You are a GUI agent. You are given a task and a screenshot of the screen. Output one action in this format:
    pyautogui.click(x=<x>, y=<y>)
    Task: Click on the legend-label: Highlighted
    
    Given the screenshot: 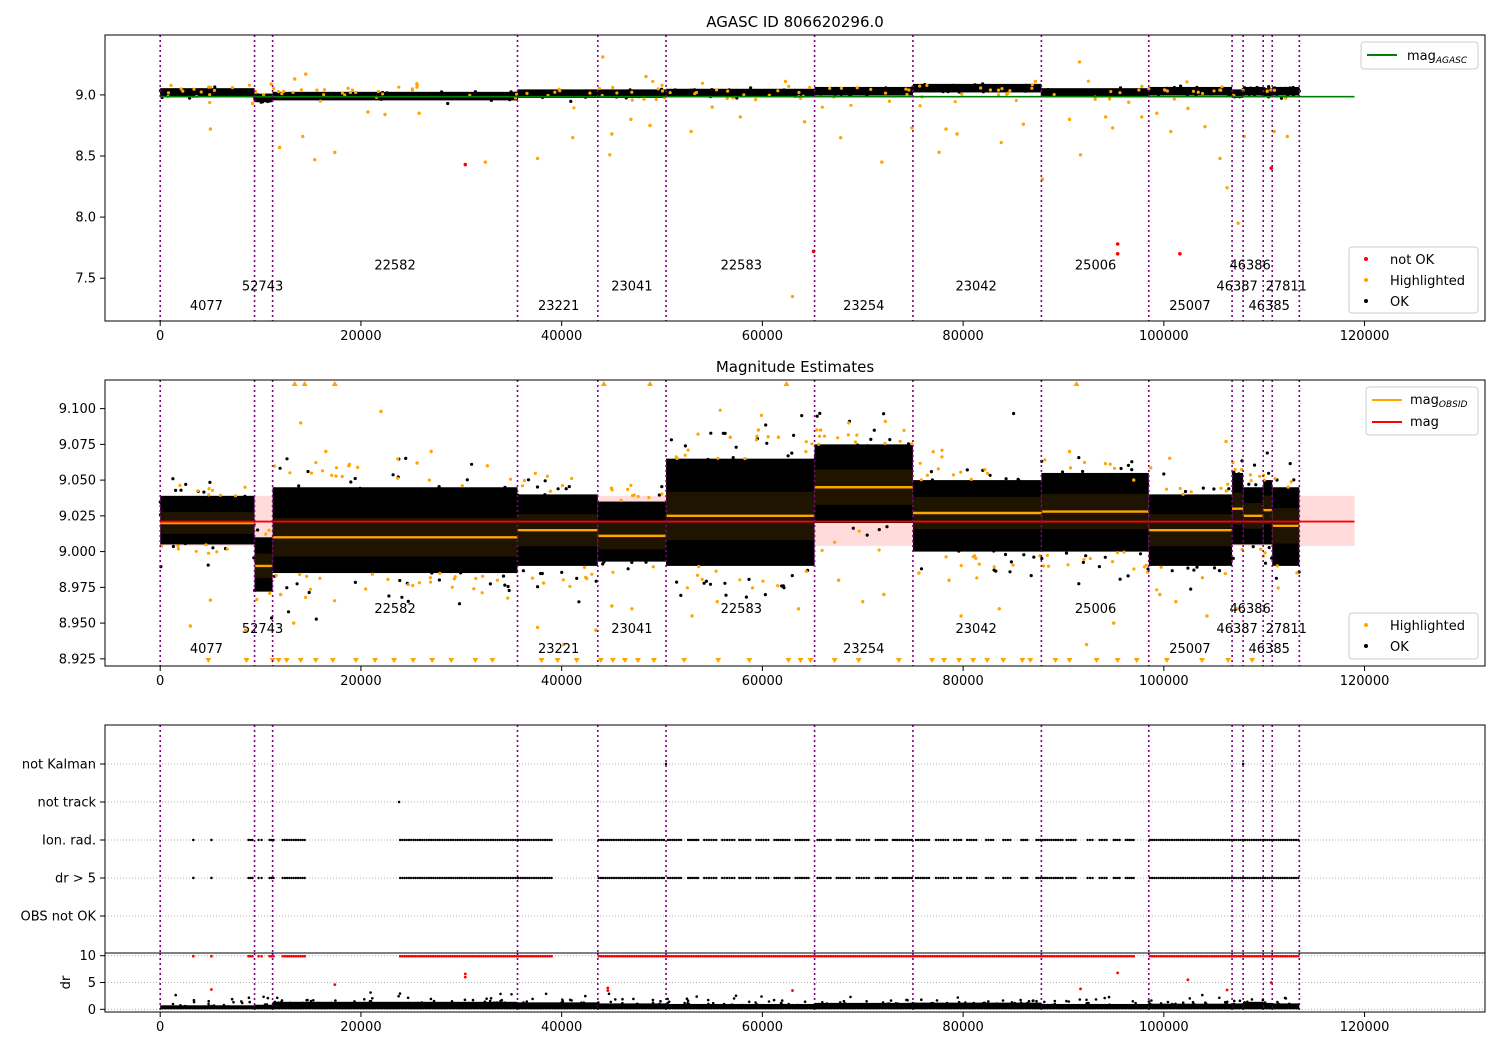 What is the action you would take?
    pyautogui.click(x=1427, y=626)
    